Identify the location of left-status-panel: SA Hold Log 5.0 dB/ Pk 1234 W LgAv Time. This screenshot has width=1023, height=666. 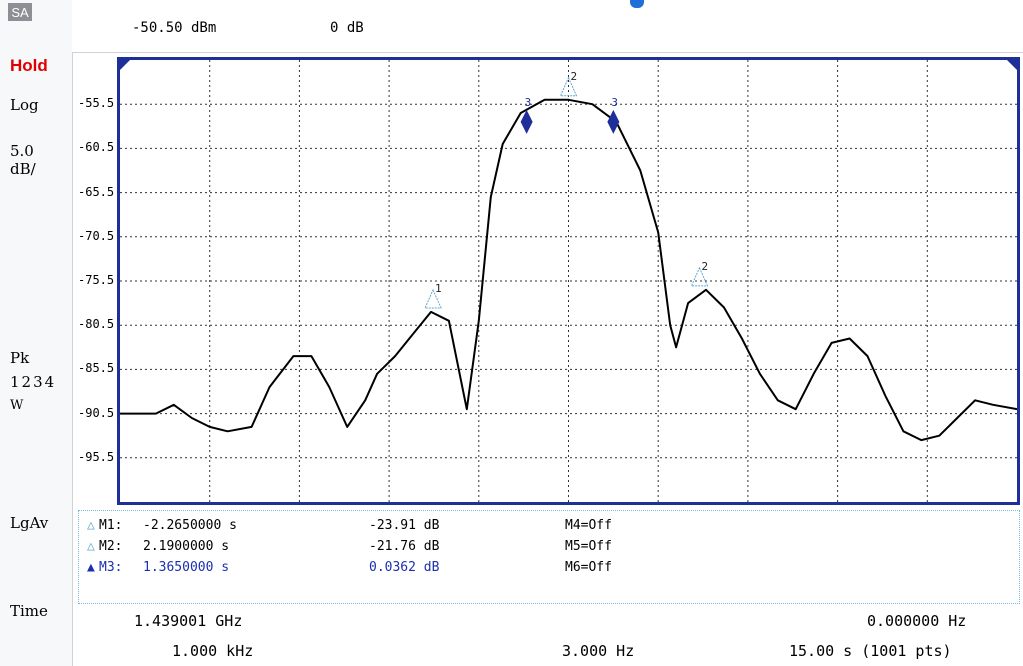
(36, 333).